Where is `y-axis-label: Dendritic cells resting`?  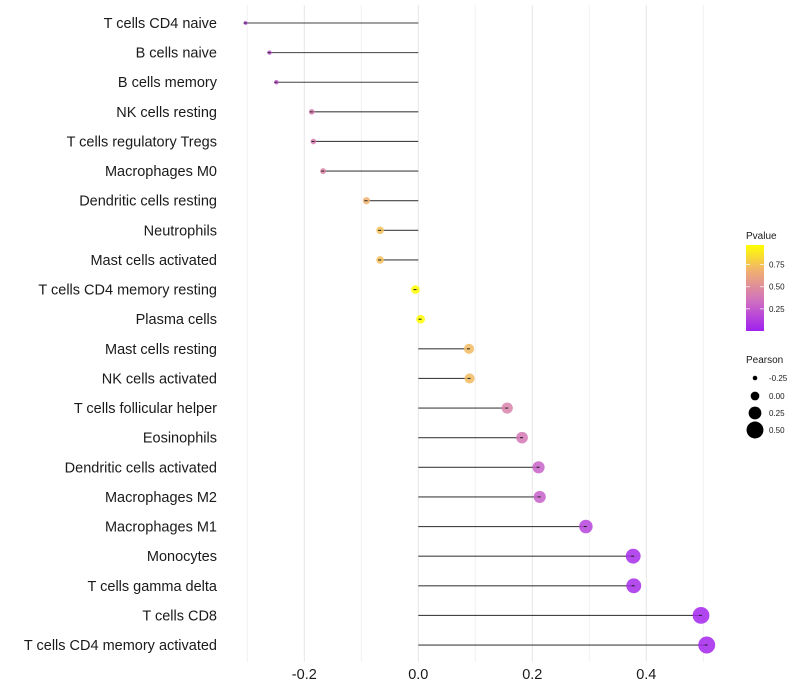 y-axis-label: Dendritic cells resting is located at coordinates (148, 202).